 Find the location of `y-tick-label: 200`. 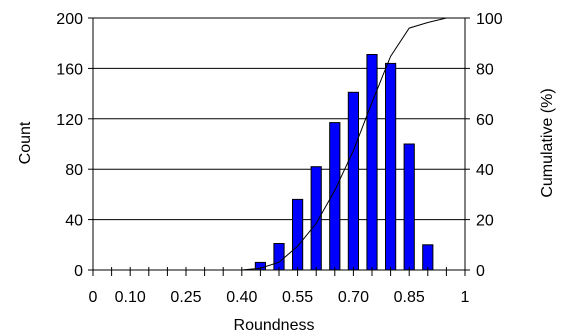

y-tick-label: 200 is located at coordinates (69, 19).